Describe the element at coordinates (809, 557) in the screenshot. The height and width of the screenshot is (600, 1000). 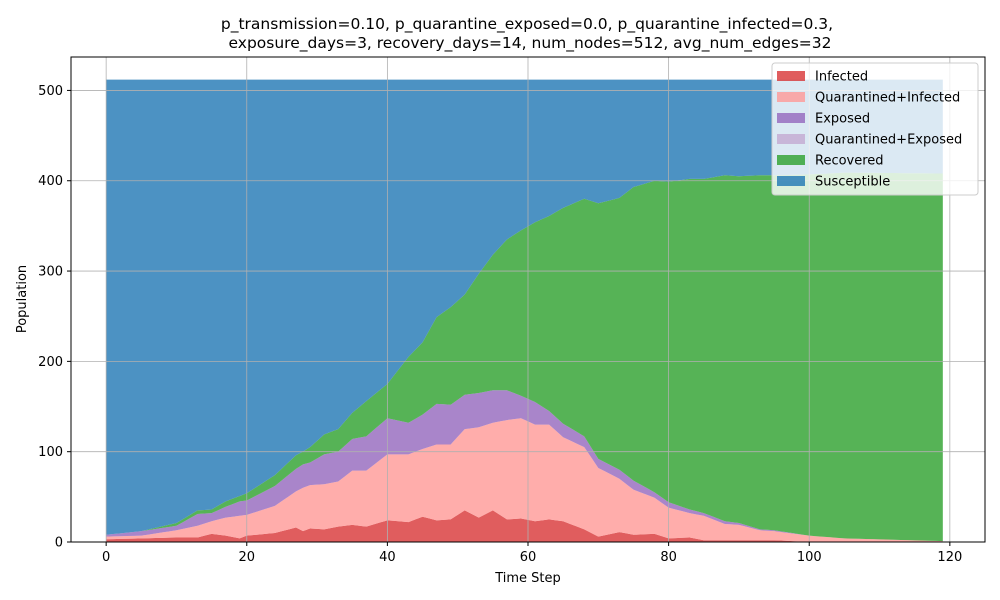
I see `x-tick-label: 100` at that location.